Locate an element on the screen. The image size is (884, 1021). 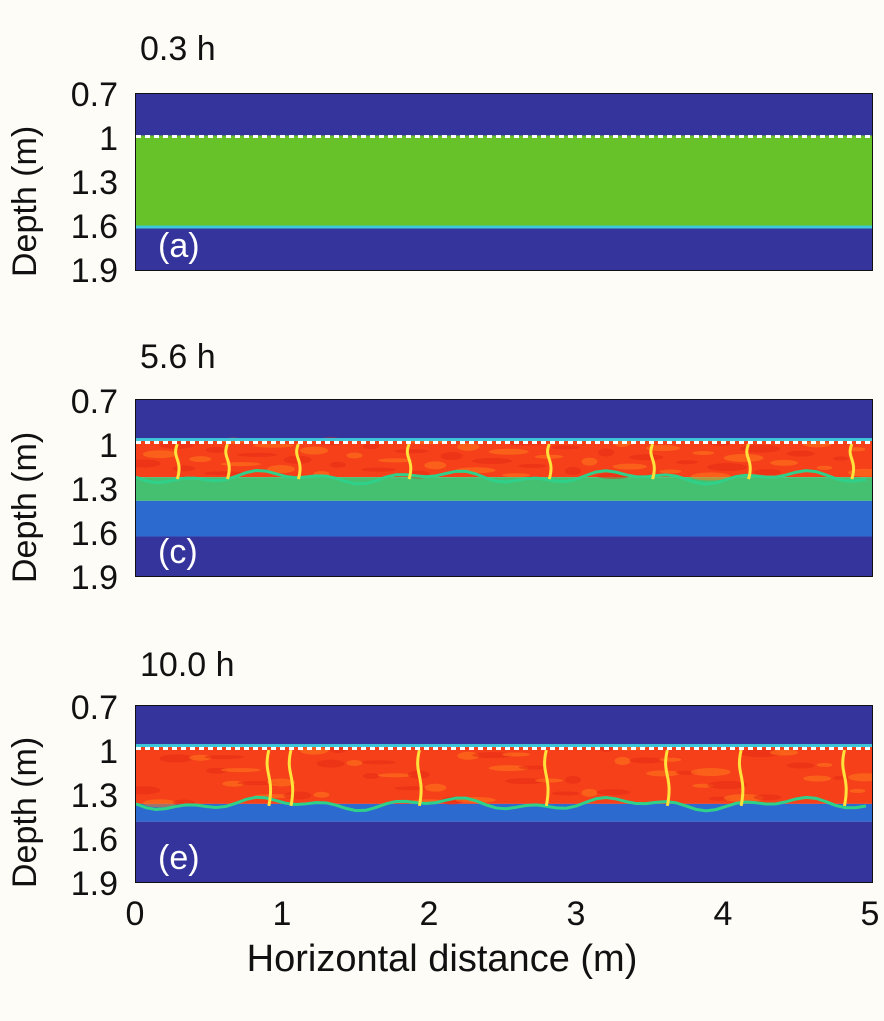
panel-a-label: (a) is located at coordinates (179, 246).